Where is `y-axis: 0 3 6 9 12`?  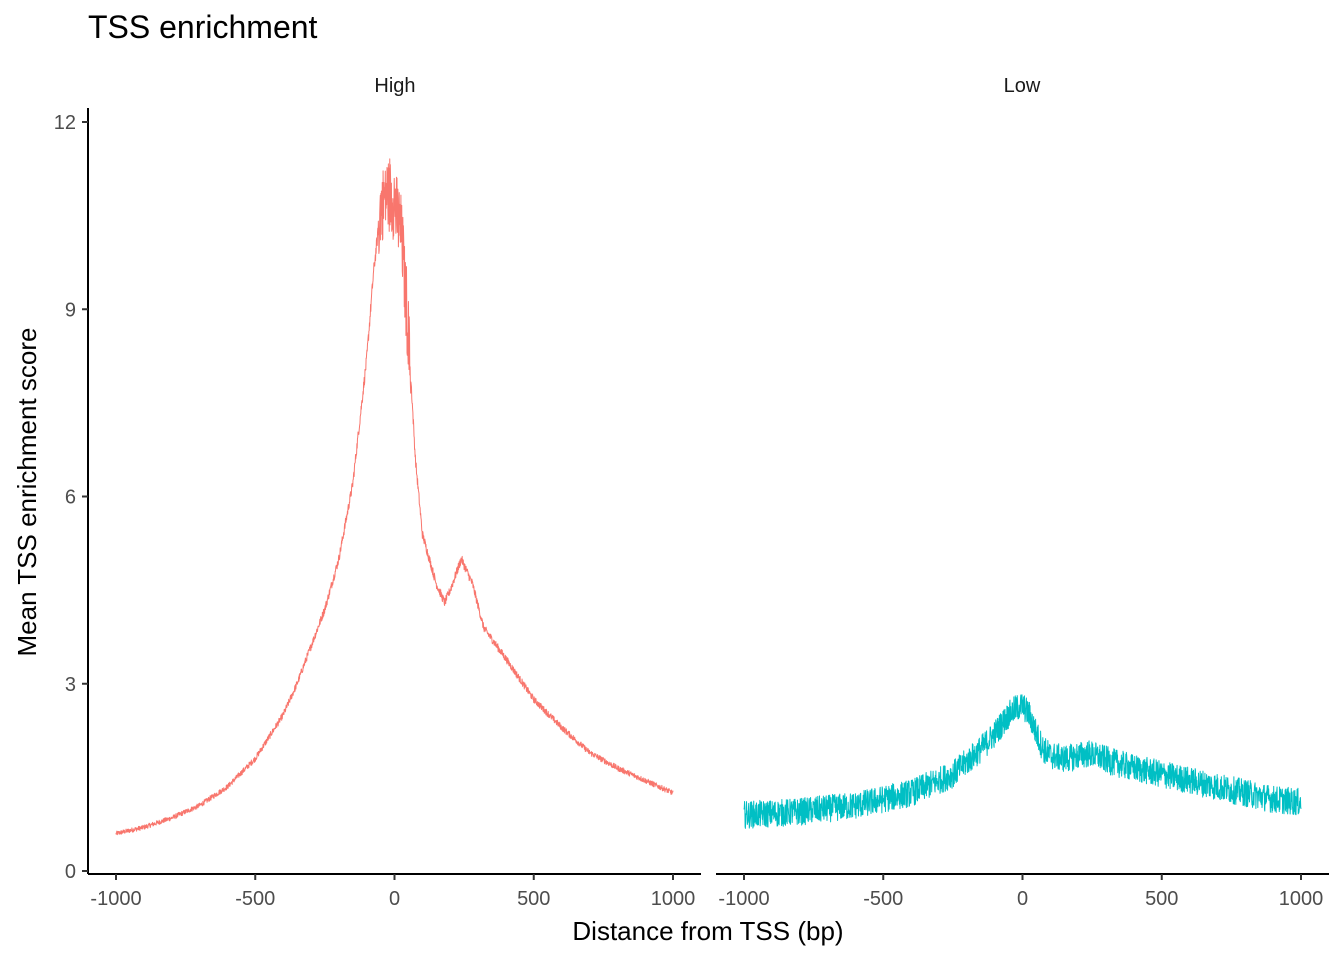
y-axis: 0 3 6 9 12 is located at coordinates (71, 495).